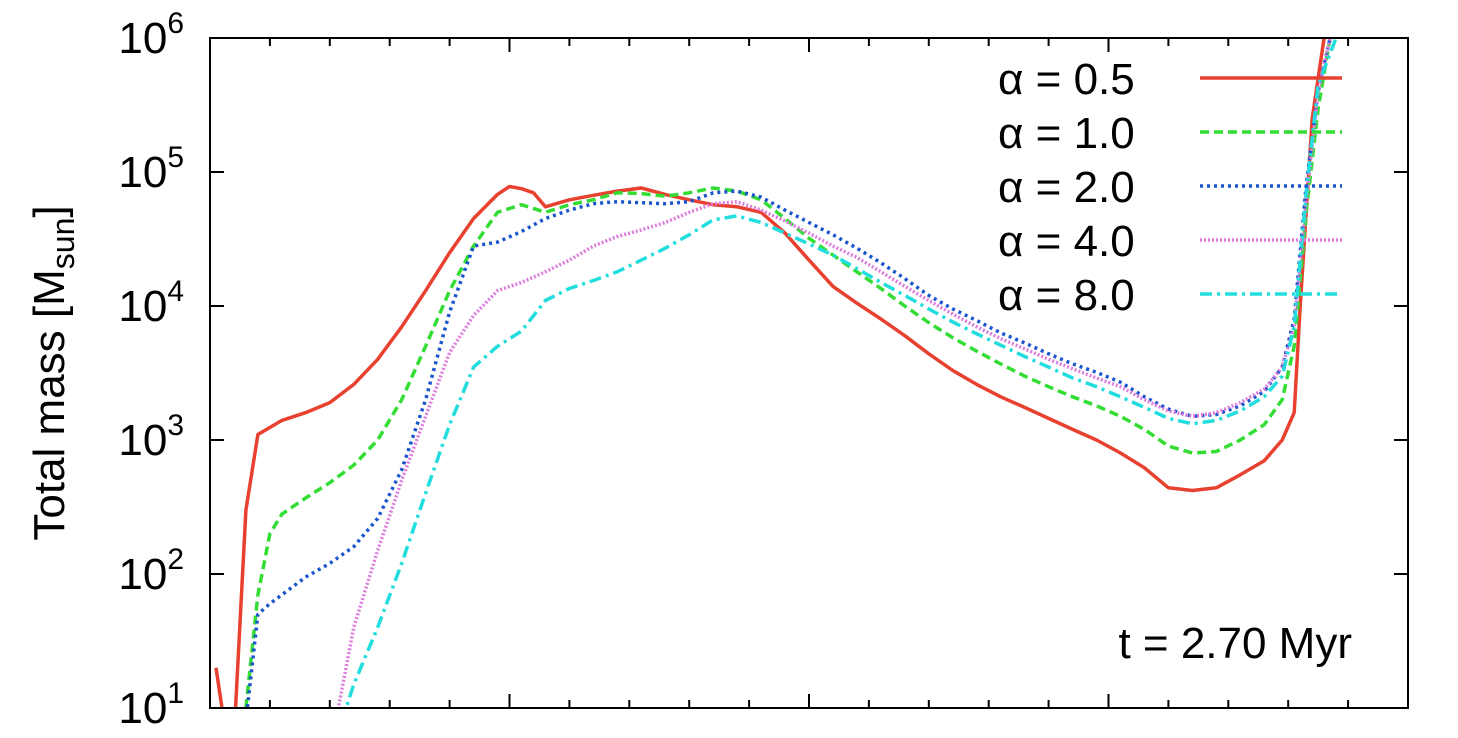 This screenshot has width=1458, height=738. Describe the element at coordinates (1066, 295) in the screenshot. I see `legend-label-5: α = 8.0` at that location.